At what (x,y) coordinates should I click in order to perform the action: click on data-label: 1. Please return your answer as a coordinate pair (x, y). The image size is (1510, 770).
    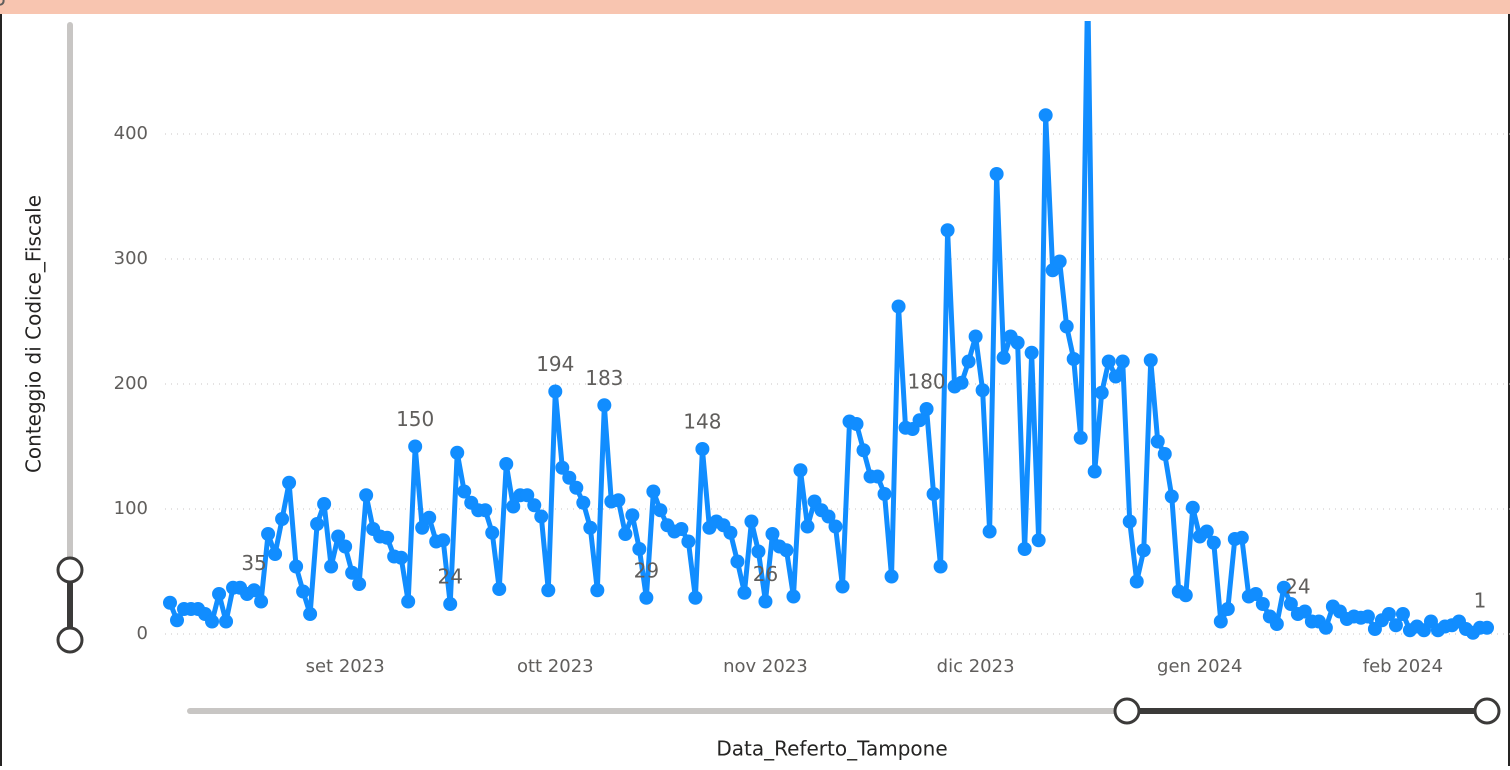
    Looking at the image, I should click on (1480, 600).